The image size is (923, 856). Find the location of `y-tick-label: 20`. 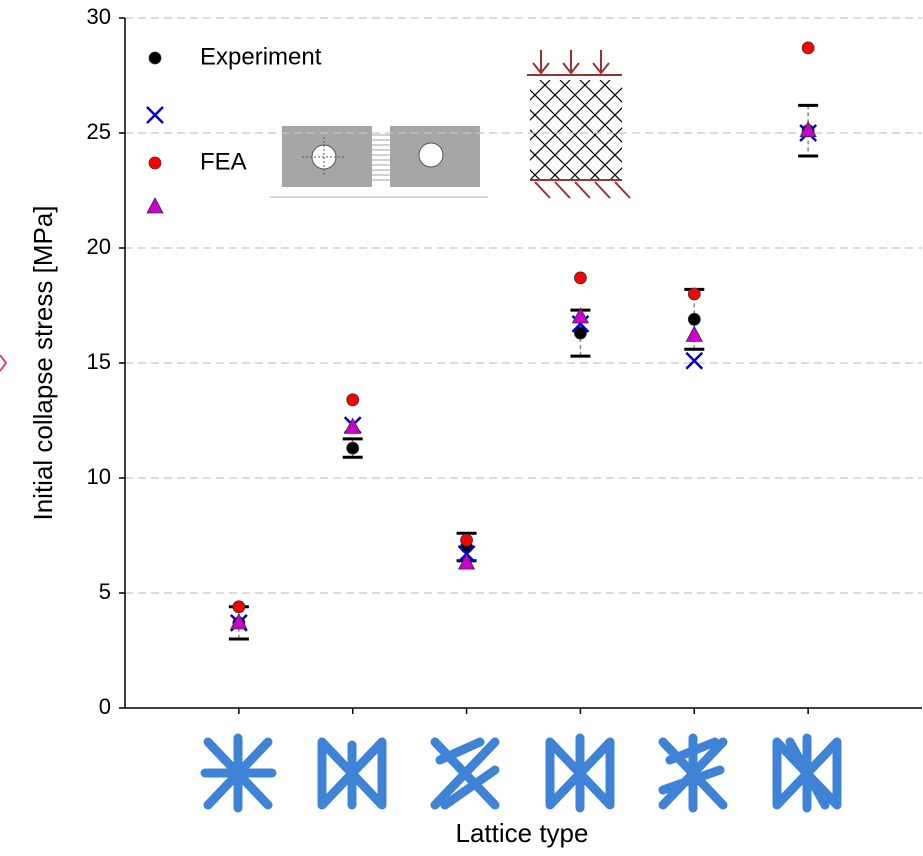

y-tick-label: 20 is located at coordinates (99, 246).